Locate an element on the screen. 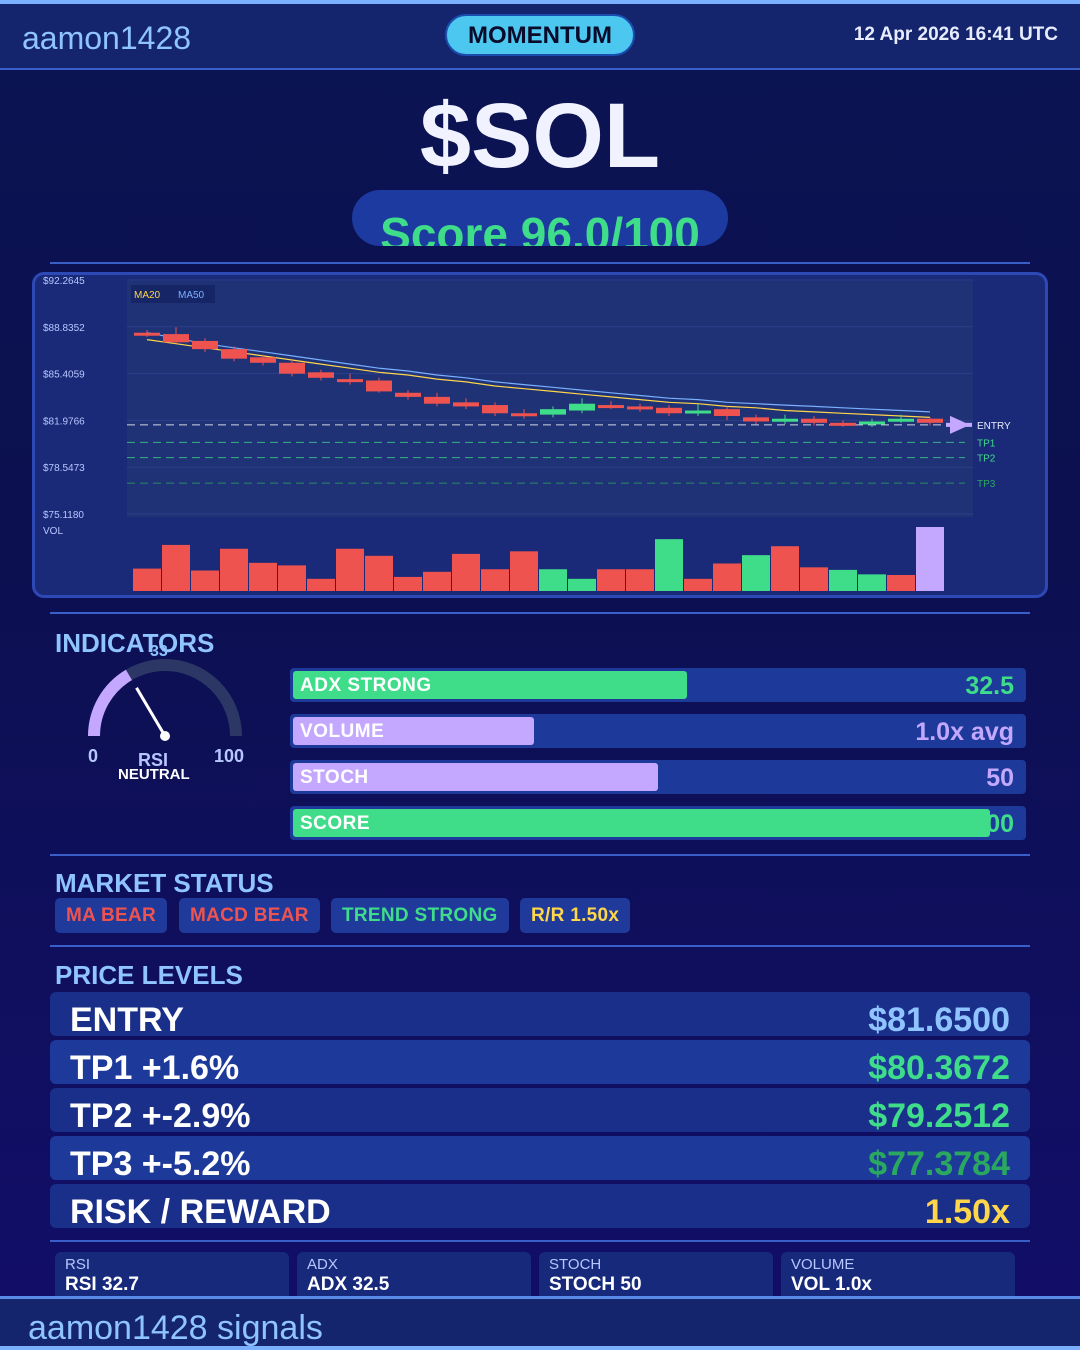 The image size is (1080, 1350). y-tick-label: $81.9766 is located at coordinates (64, 421).